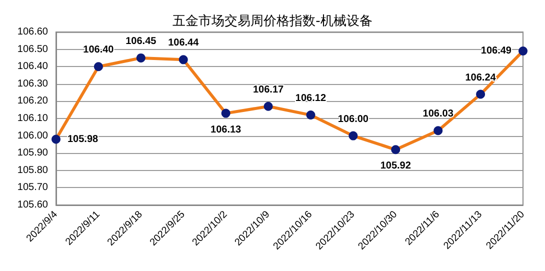  Describe the element at coordinates (32, 136) in the screenshot. I see `y-tick-label: 106.00` at that location.